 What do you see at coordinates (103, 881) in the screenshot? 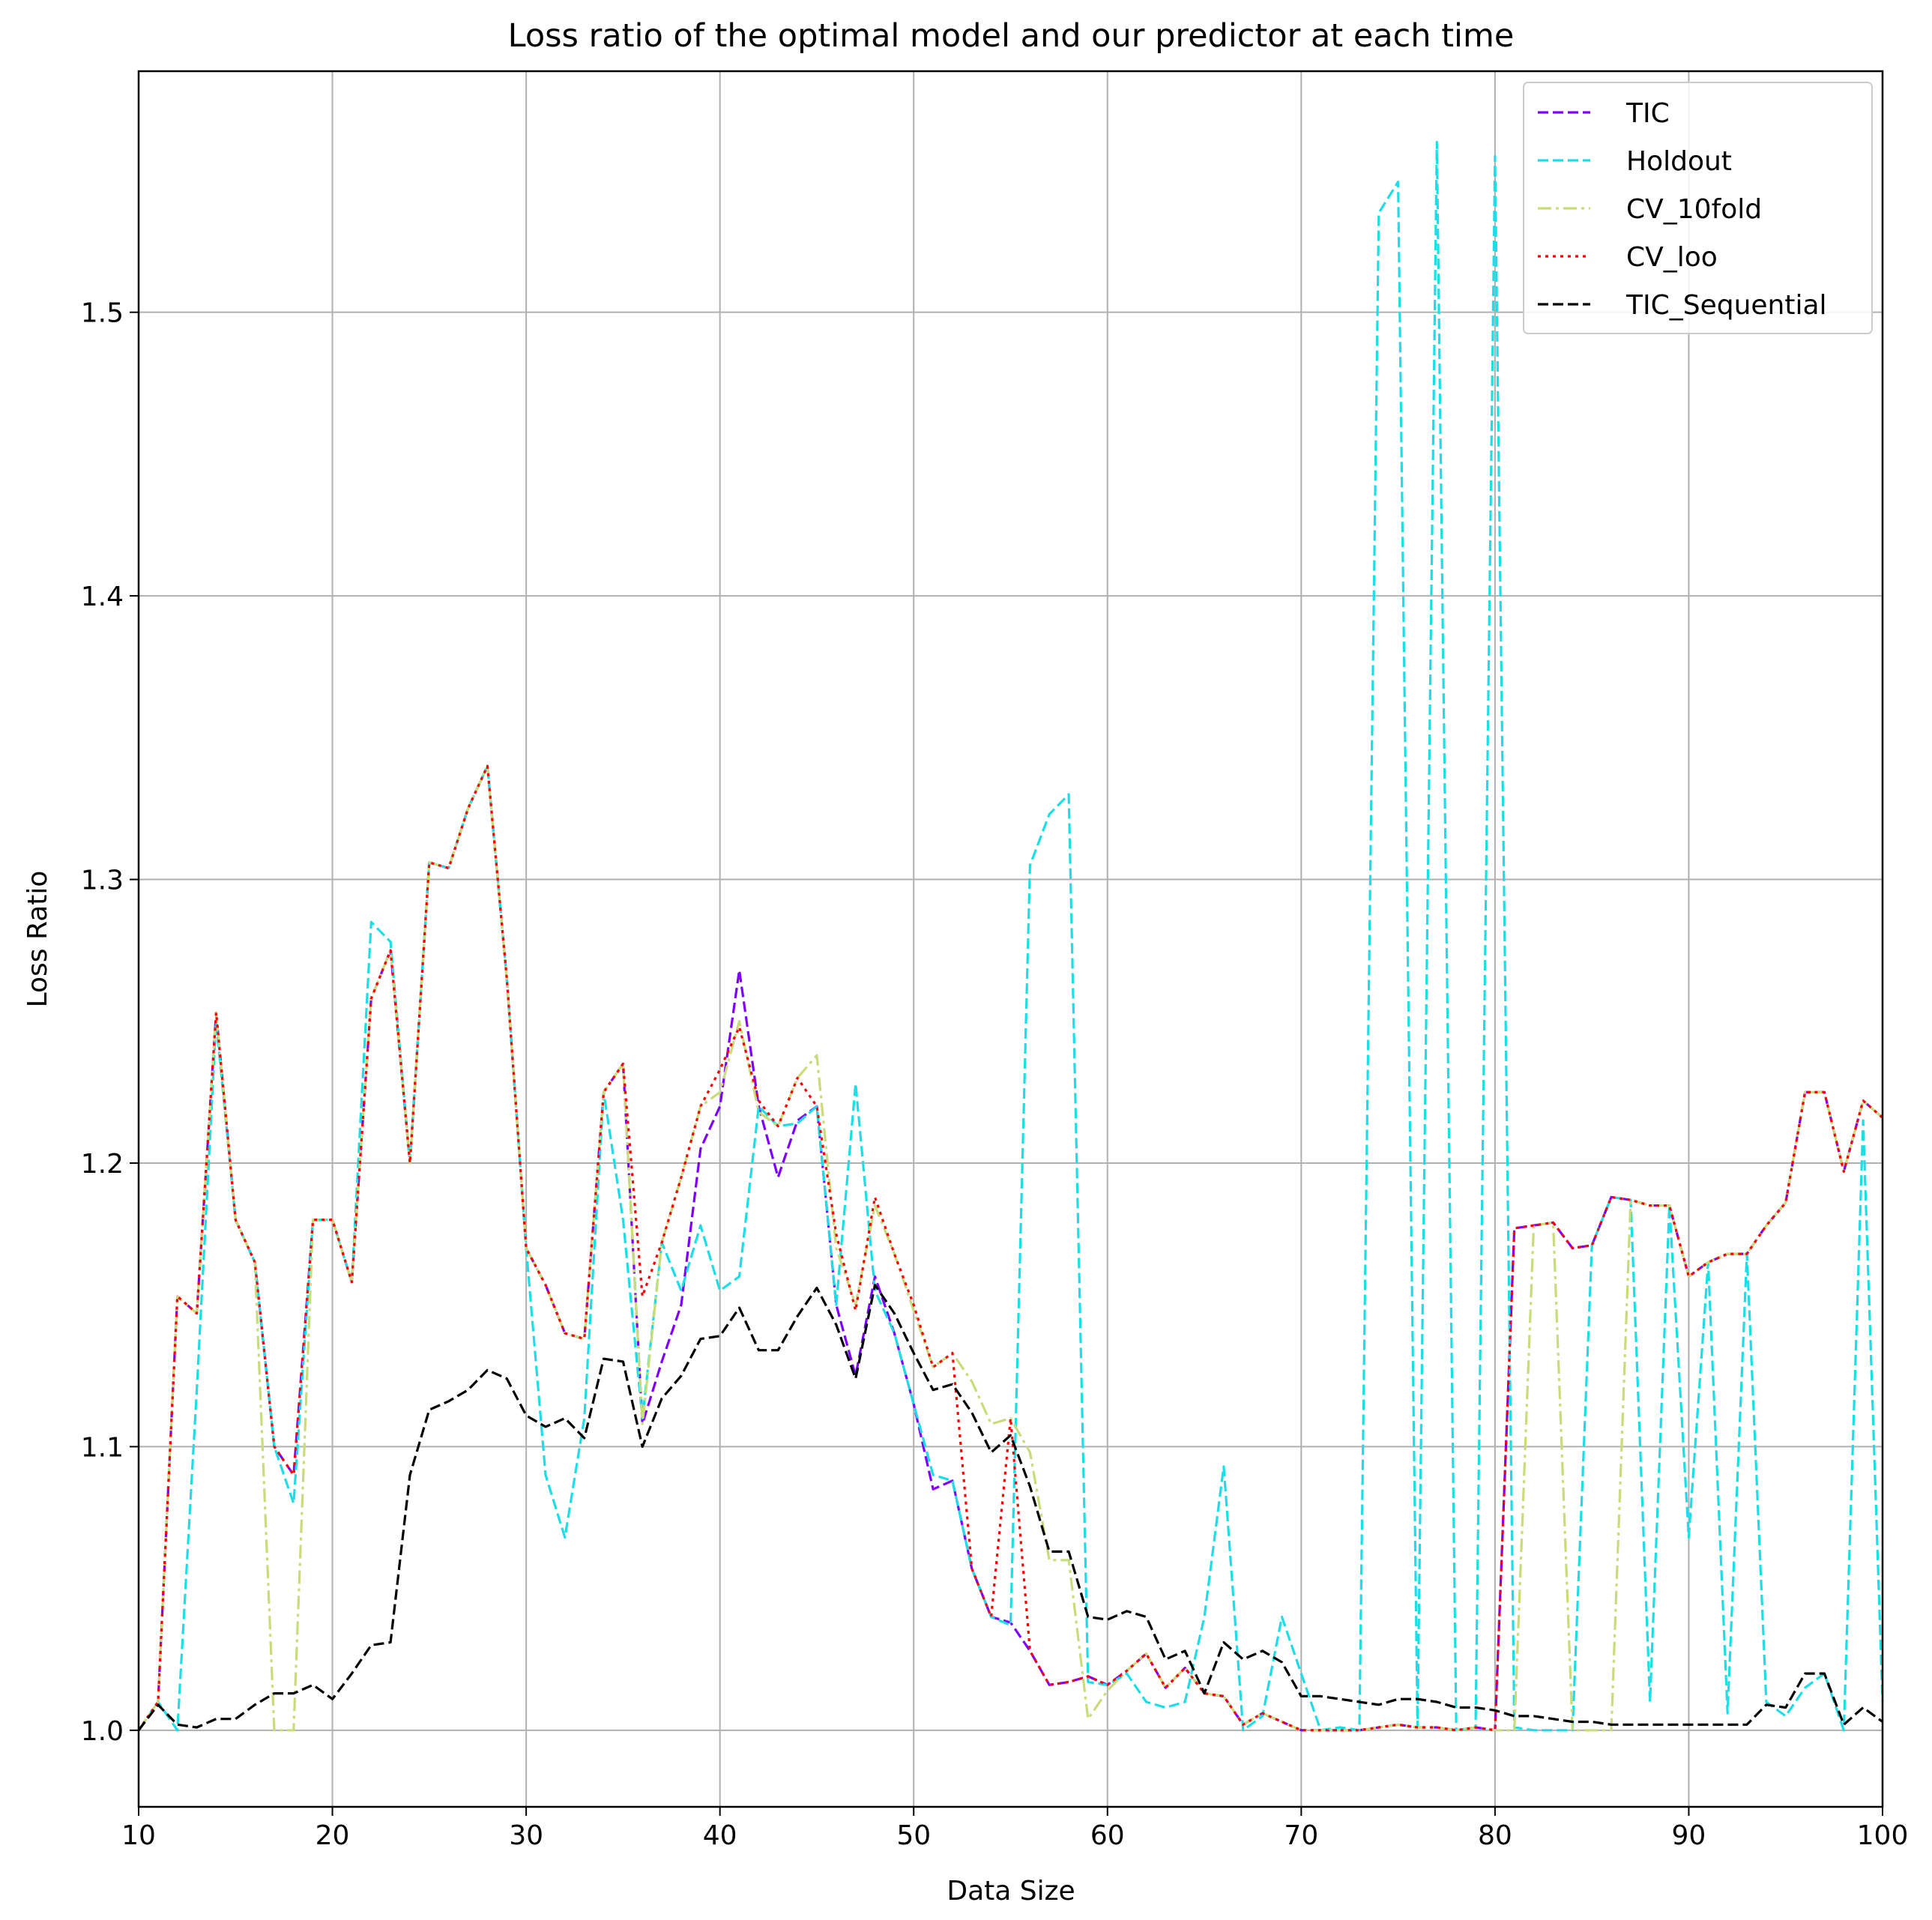
I see `y-tick-label: 1.3` at bounding box center [103, 881].